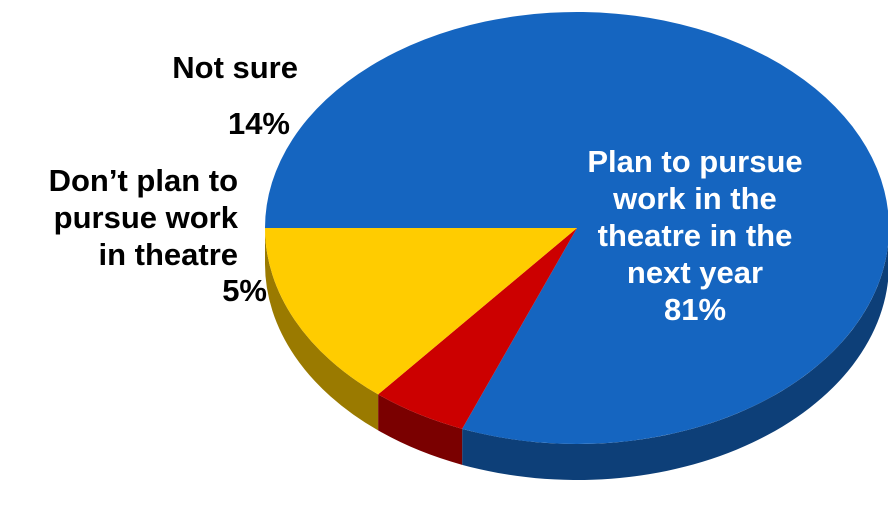  Describe the element at coordinates (694, 198) in the screenshot. I see `slice-label-line: work in the` at that location.